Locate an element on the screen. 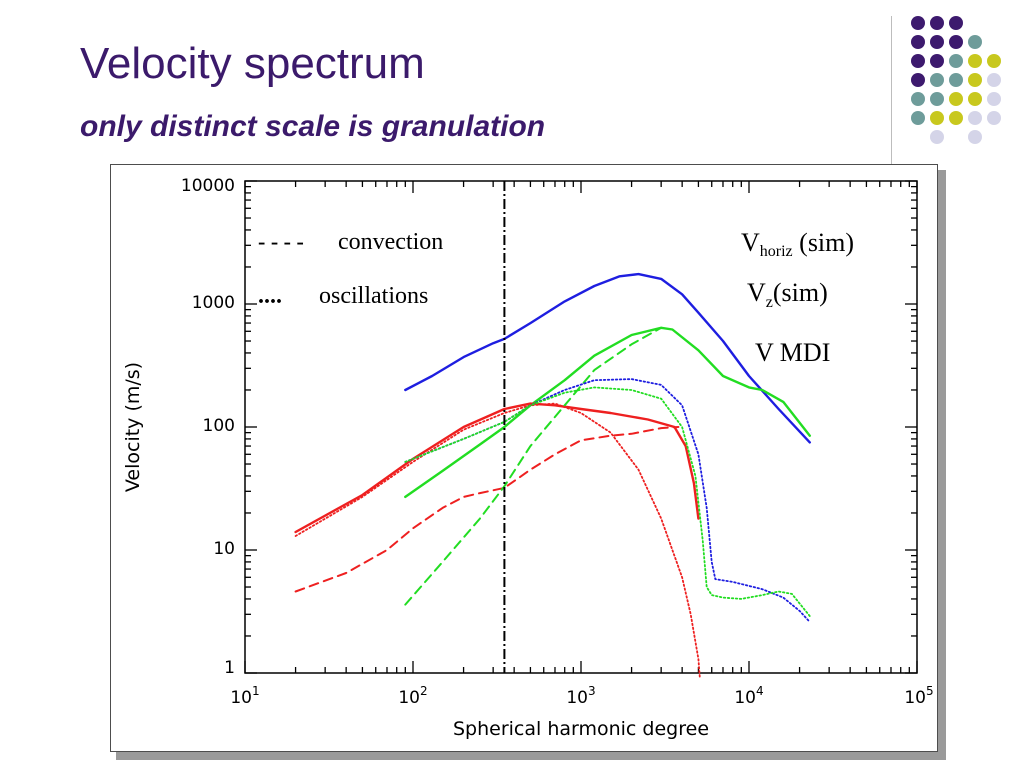 This screenshot has height=768, width=1024. series-green-dotted-line is located at coordinates (607, 502).